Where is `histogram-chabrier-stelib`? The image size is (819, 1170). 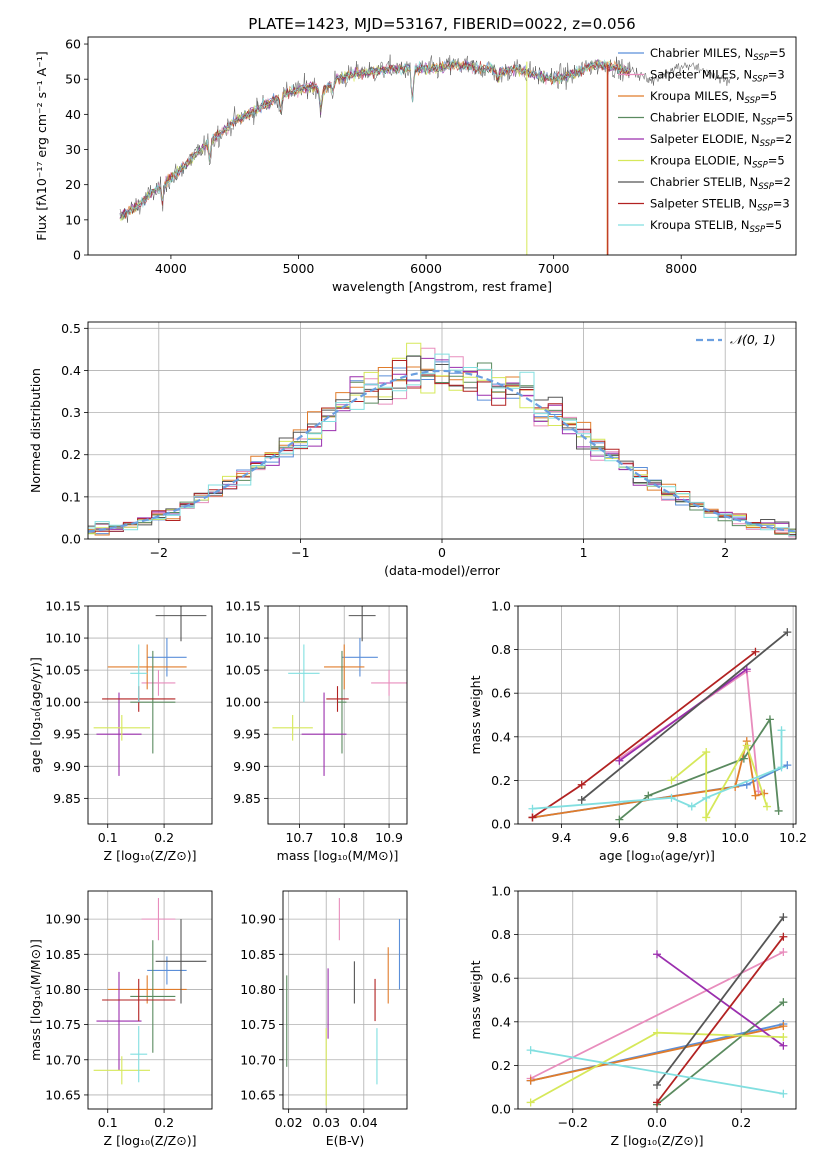 histogram-chabrier-stelib is located at coordinates (442, 445).